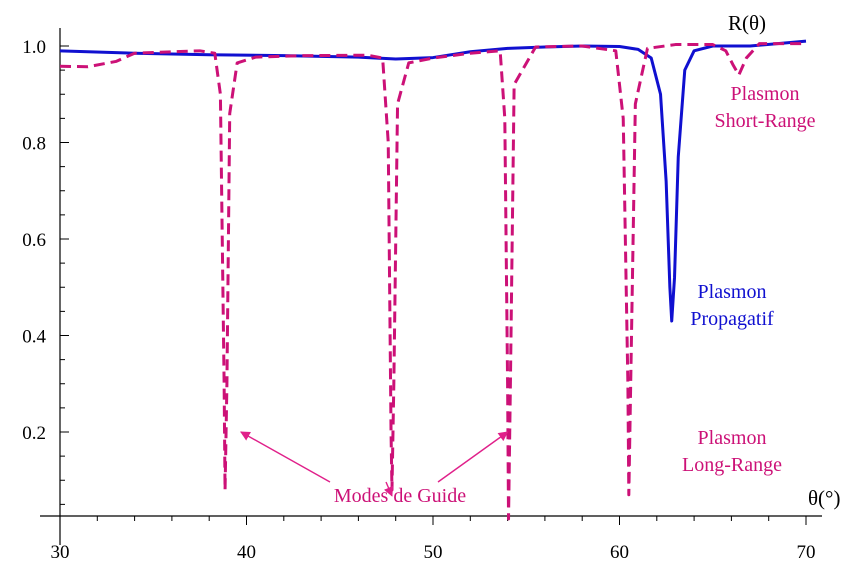 The width and height of the screenshot is (864, 566). I want to click on annotation-short-range-line: Plasmon, so click(765, 94).